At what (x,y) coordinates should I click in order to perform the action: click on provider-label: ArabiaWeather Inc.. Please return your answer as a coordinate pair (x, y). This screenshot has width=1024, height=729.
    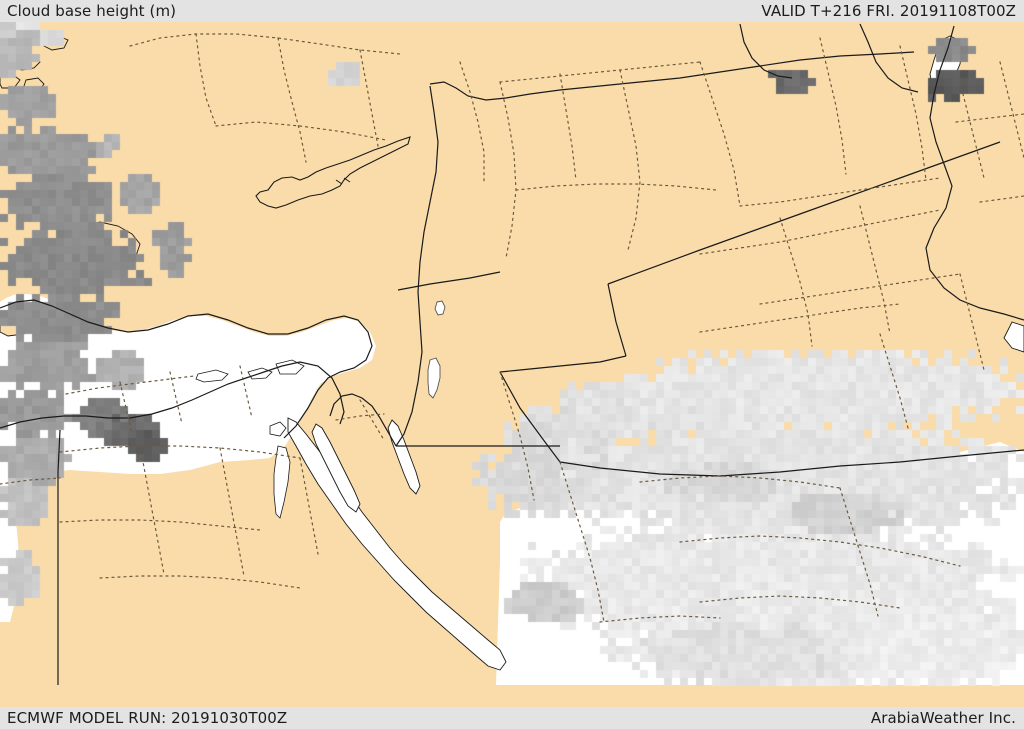
    Looking at the image, I should click on (943, 718).